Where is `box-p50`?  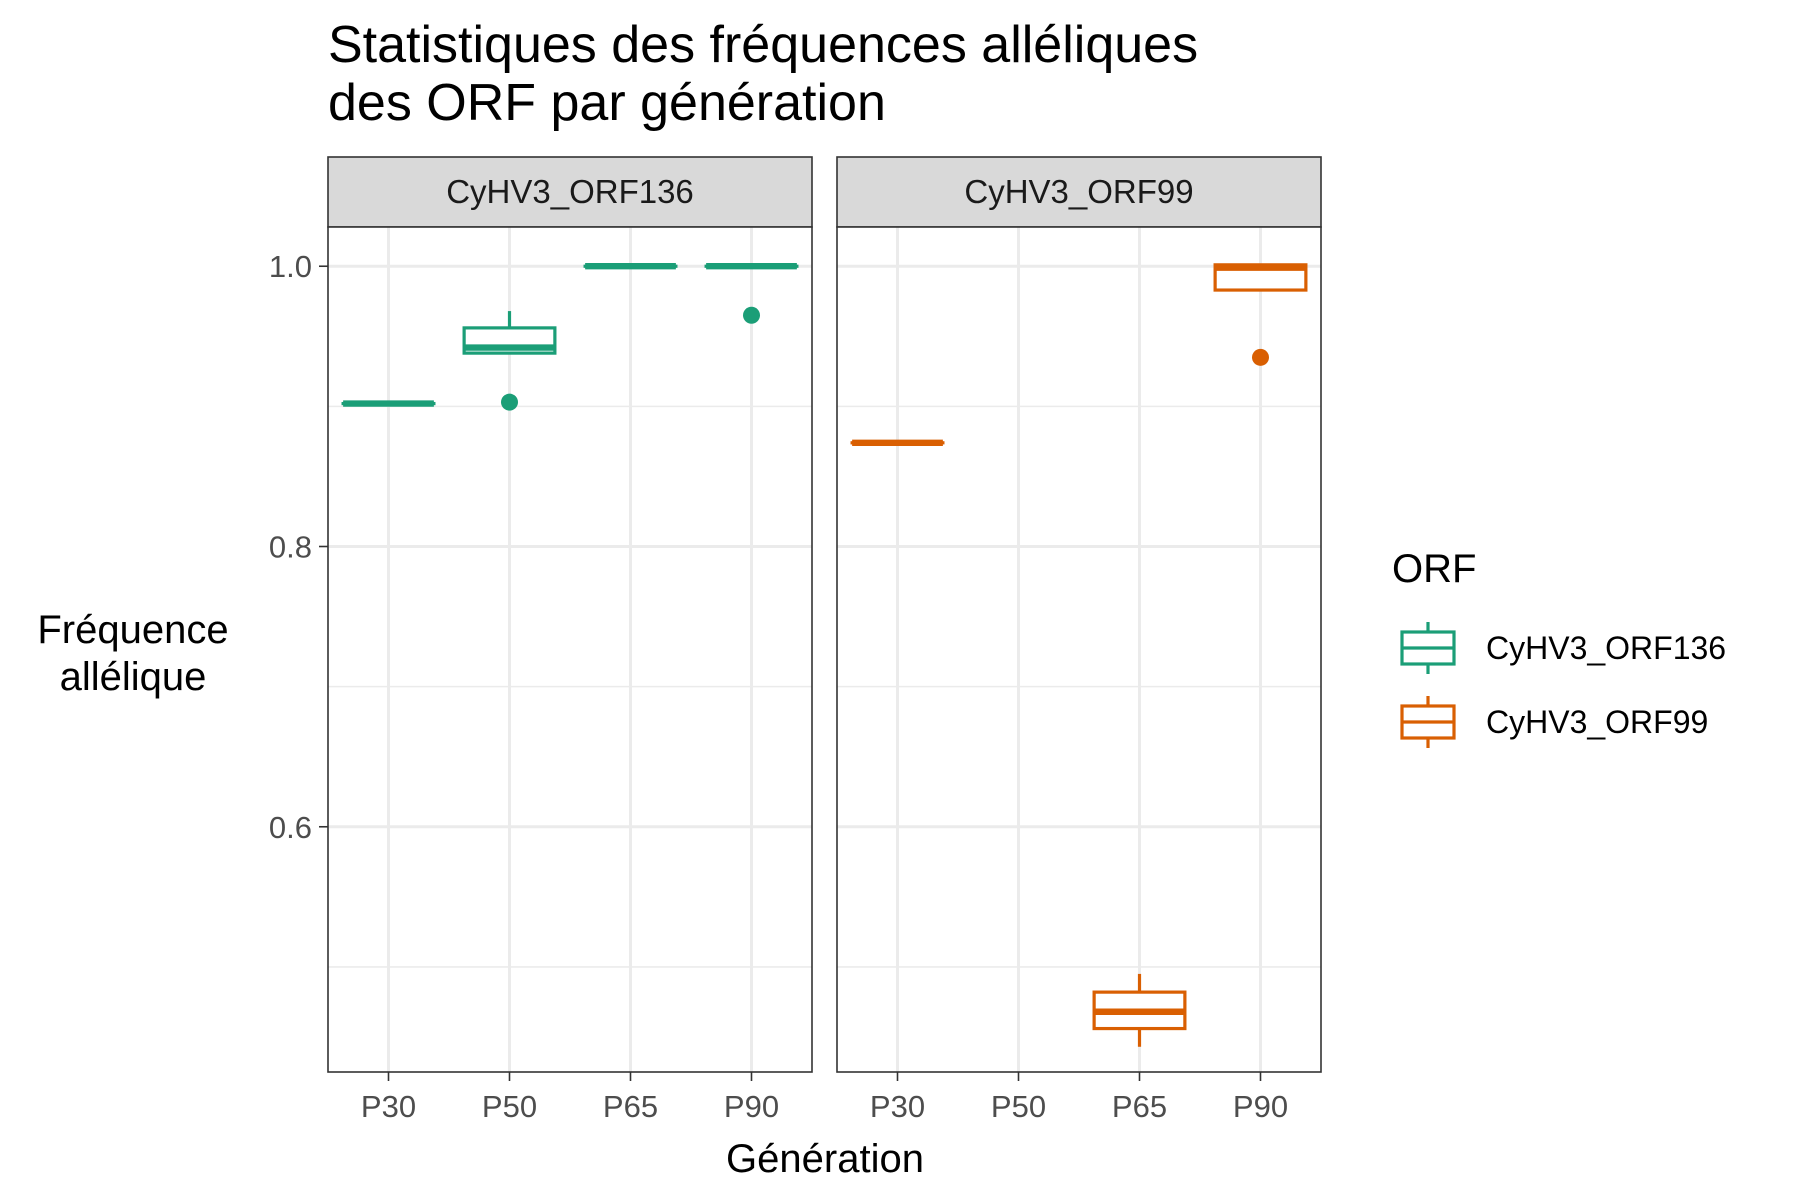 box-p50 is located at coordinates (509, 361).